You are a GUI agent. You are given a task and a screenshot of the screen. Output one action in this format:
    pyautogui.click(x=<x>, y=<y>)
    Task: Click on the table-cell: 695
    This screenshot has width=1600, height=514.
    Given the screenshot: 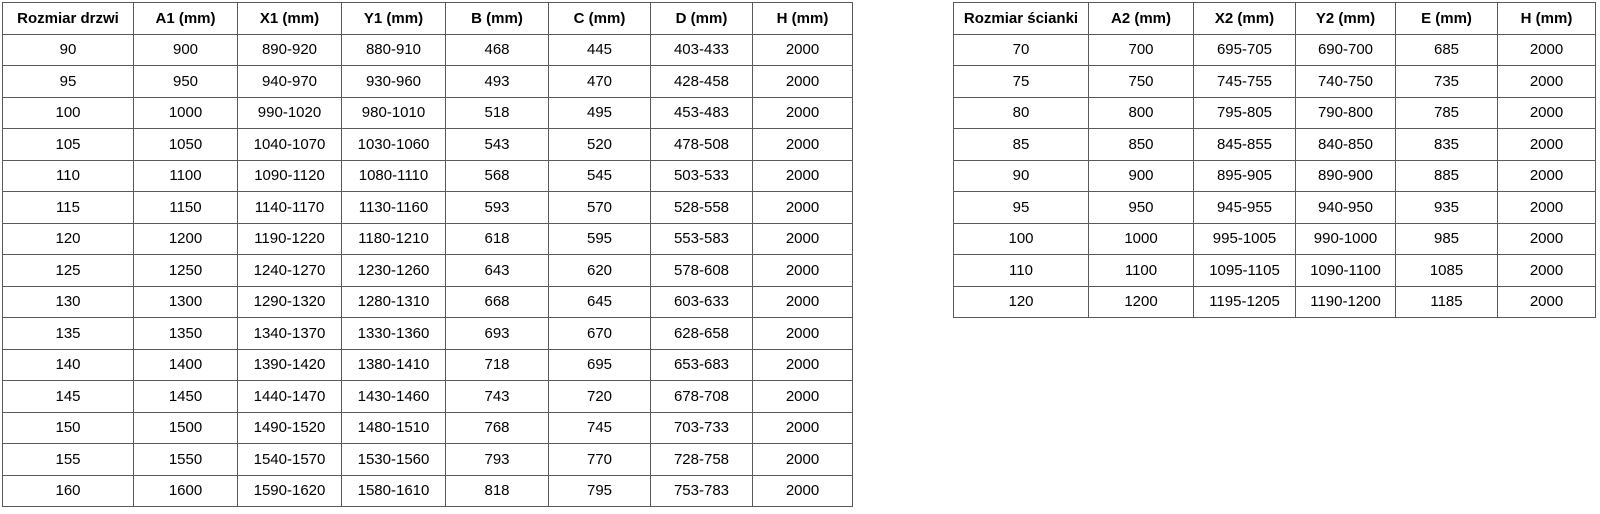 What is the action you would take?
    pyautogui.click(x=599, y=364)
    